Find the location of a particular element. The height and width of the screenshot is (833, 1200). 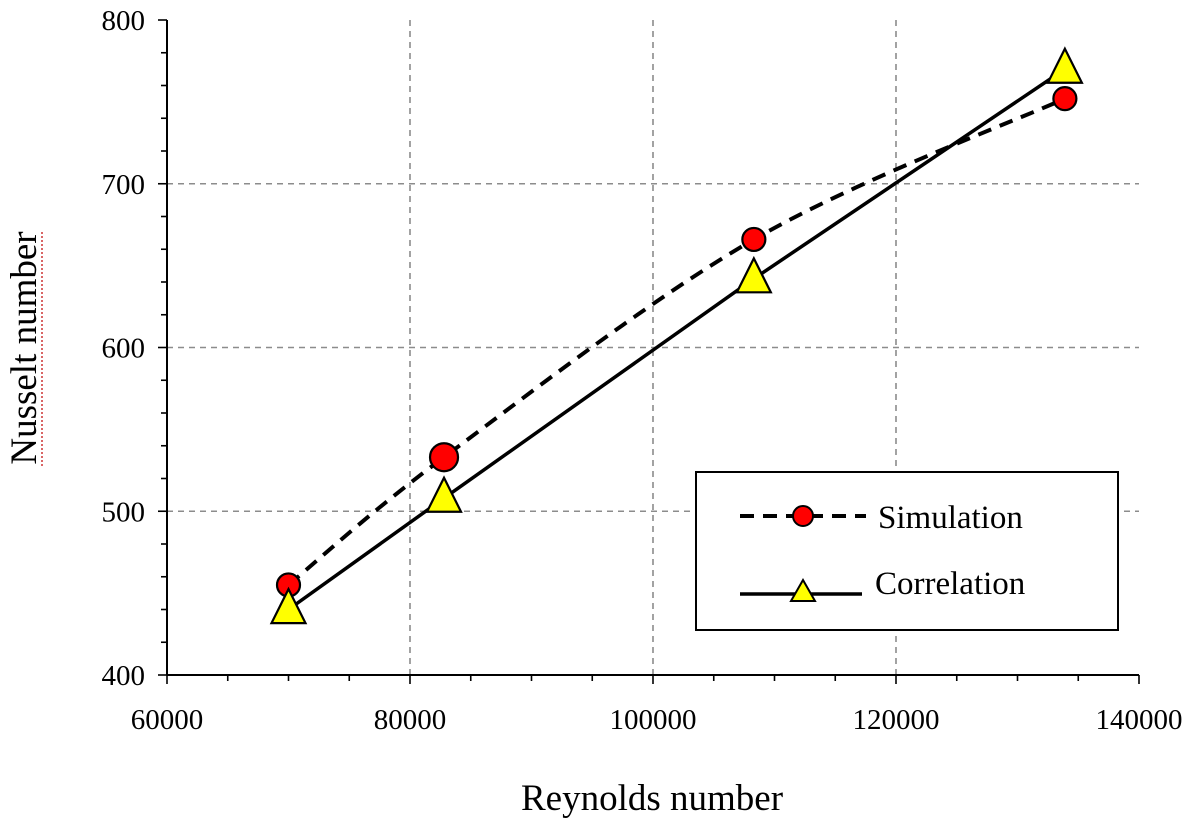

legend: Simulation Correlation is located at coordinates (907, 551).